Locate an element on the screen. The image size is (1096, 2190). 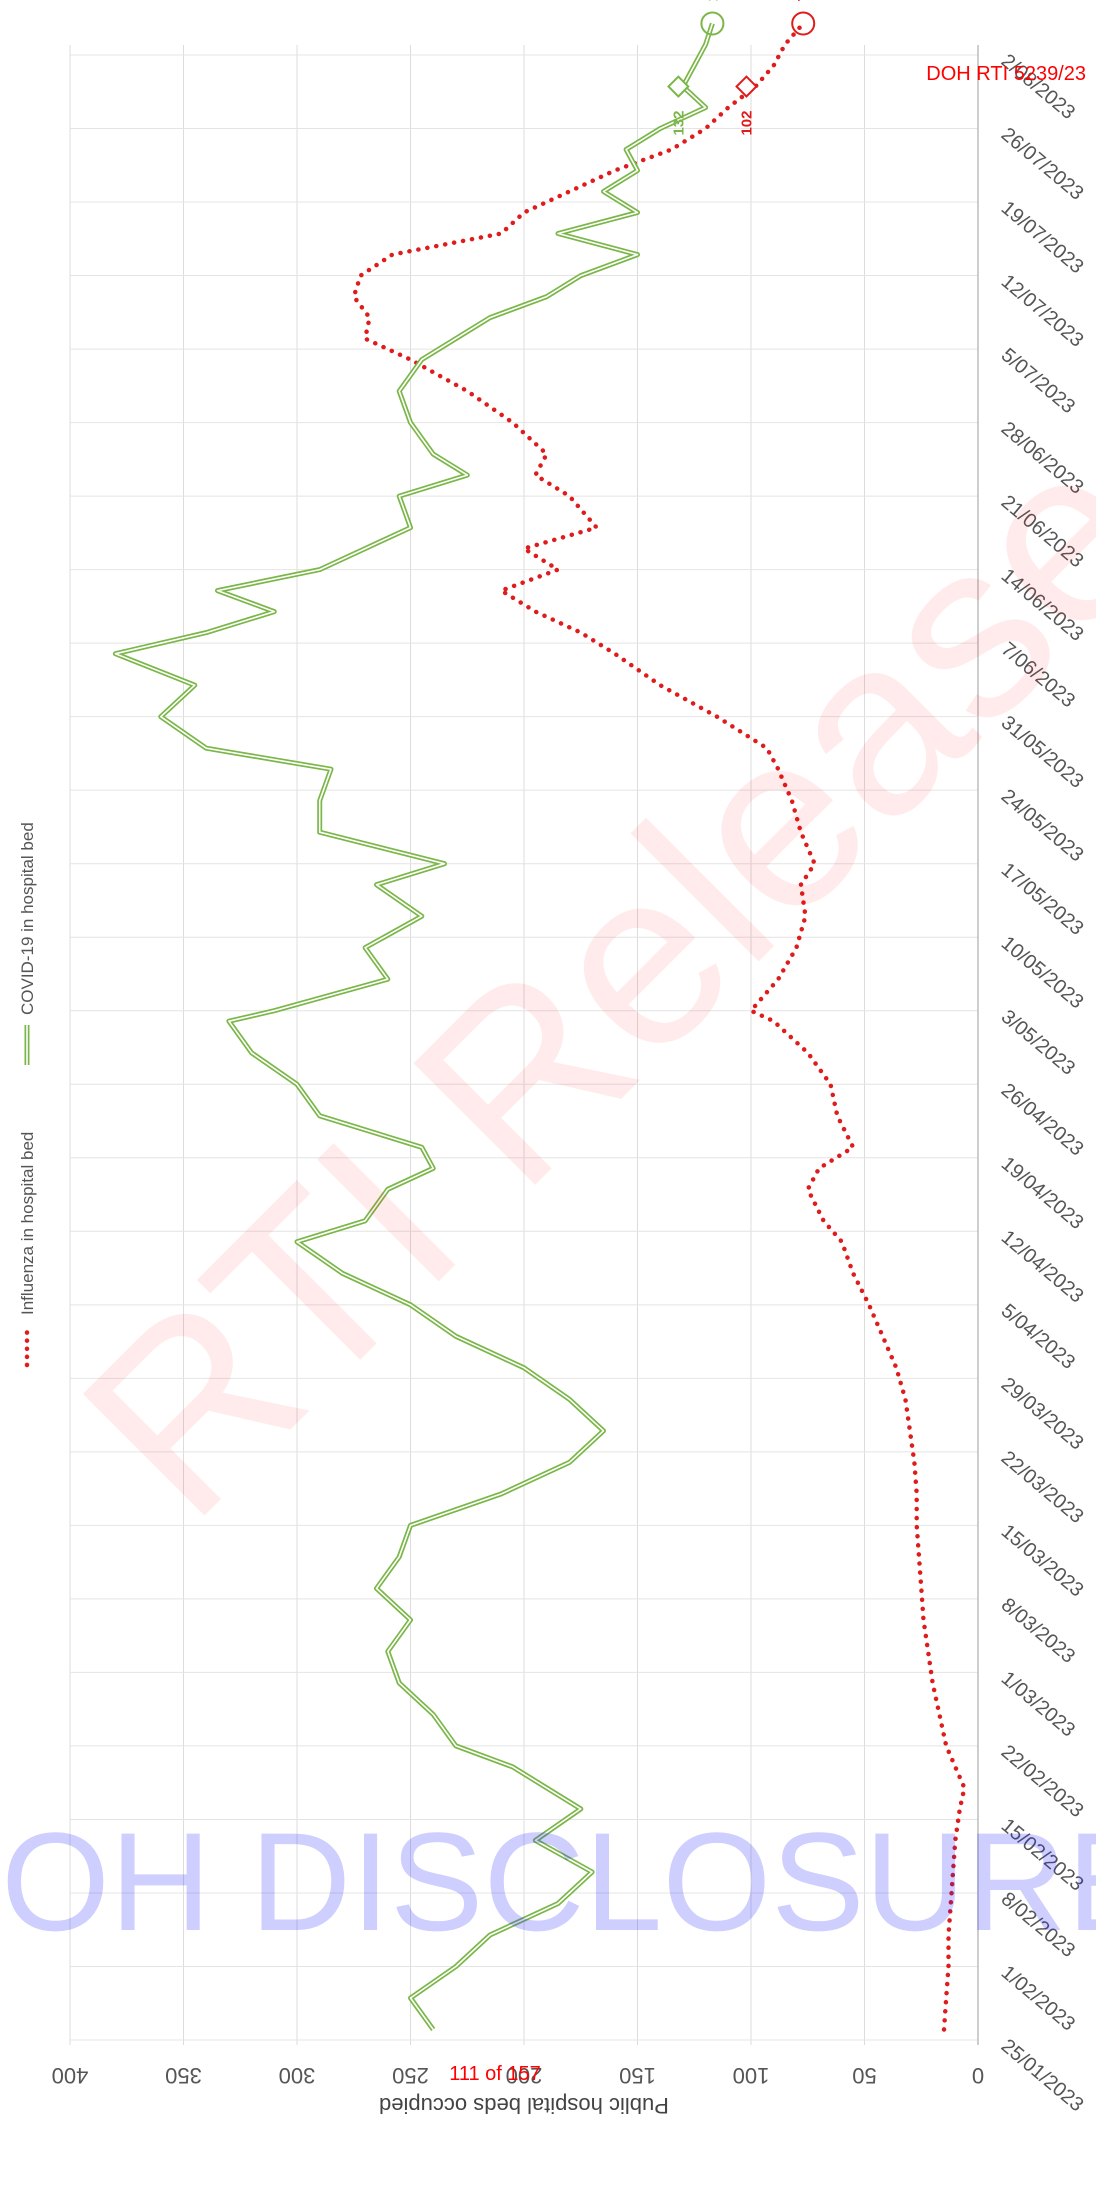
x-tick-13: 26/04/2023 is located at coordinates (1042, 1119).